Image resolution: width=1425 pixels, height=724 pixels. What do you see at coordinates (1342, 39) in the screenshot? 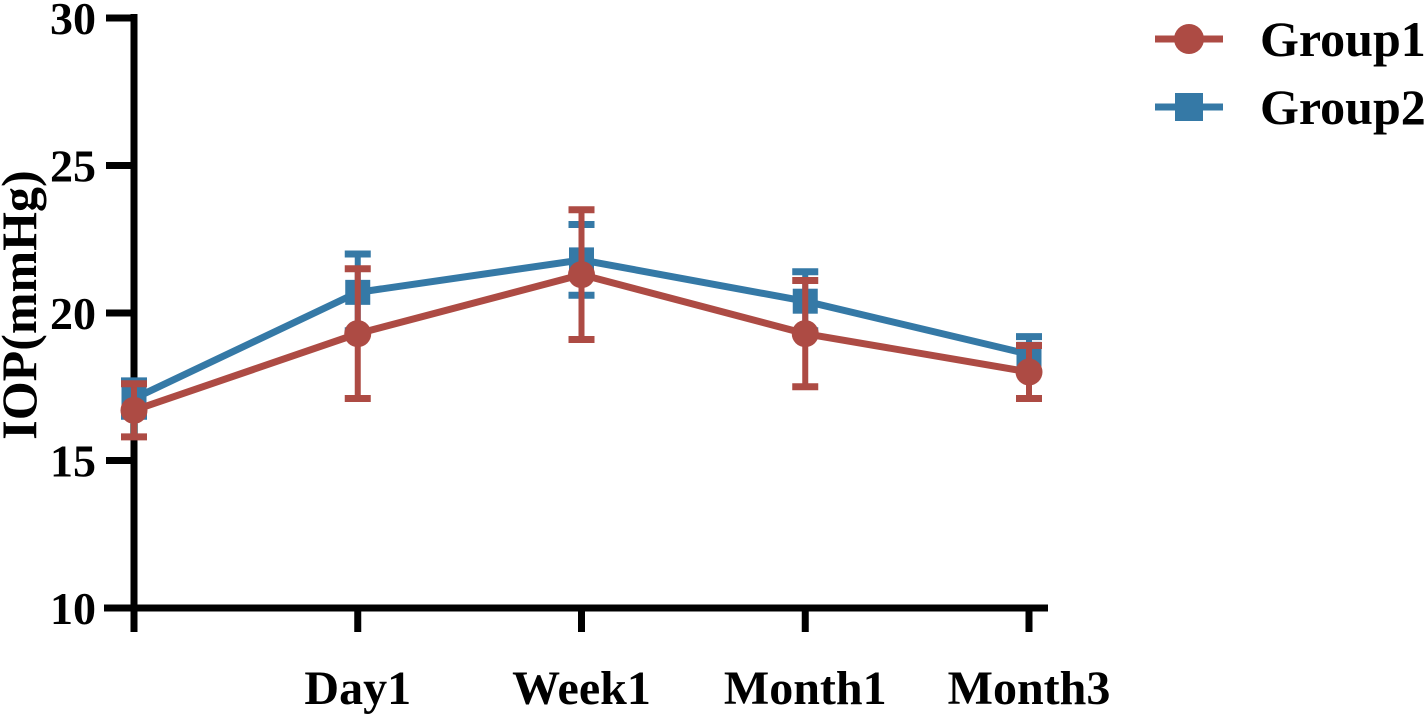
I see `legend-label-group1: Group1` at bounding box center [1342, 39].